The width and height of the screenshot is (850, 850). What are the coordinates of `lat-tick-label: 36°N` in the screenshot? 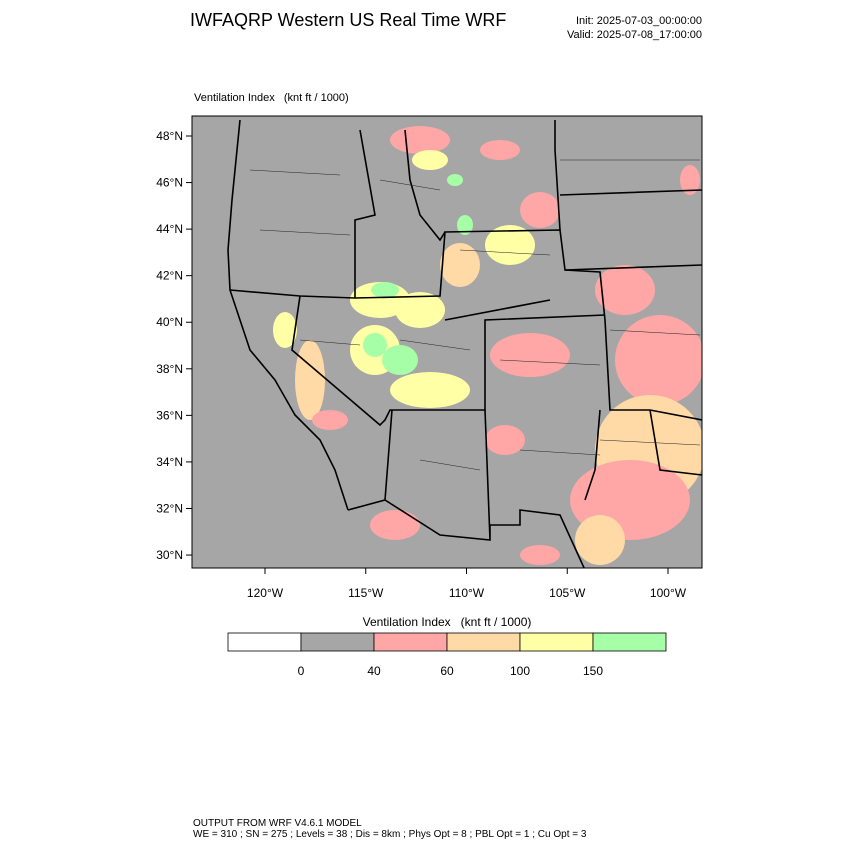 It's located at (169, 415).